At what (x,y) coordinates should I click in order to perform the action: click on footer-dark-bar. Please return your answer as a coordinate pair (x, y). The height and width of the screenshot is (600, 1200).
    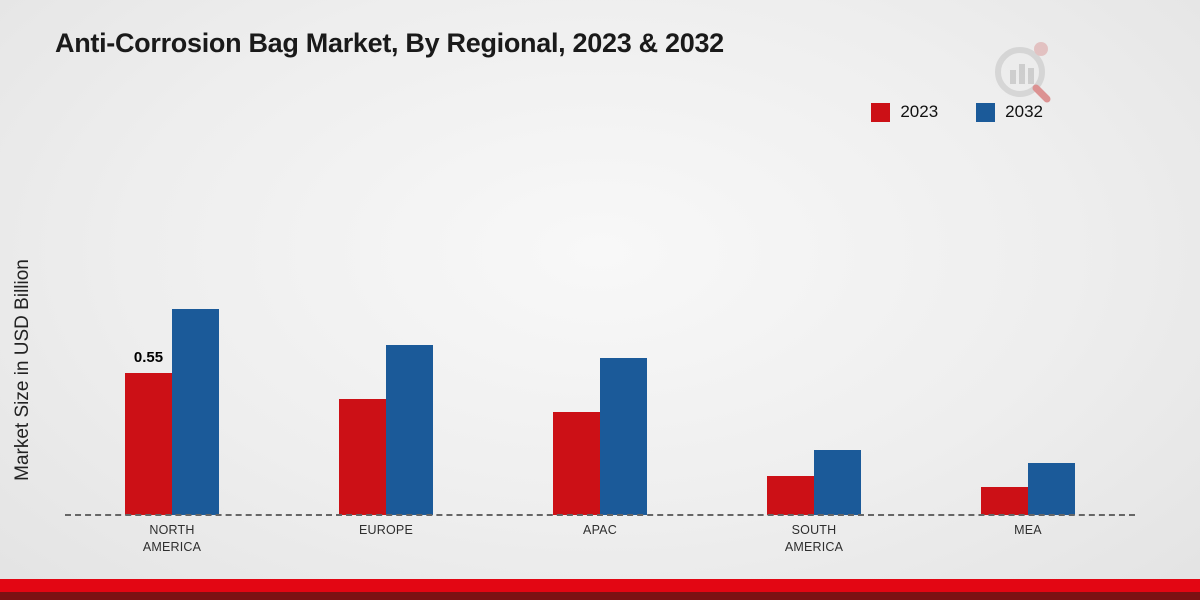
    Looking at the image, I should click on (600, 596).